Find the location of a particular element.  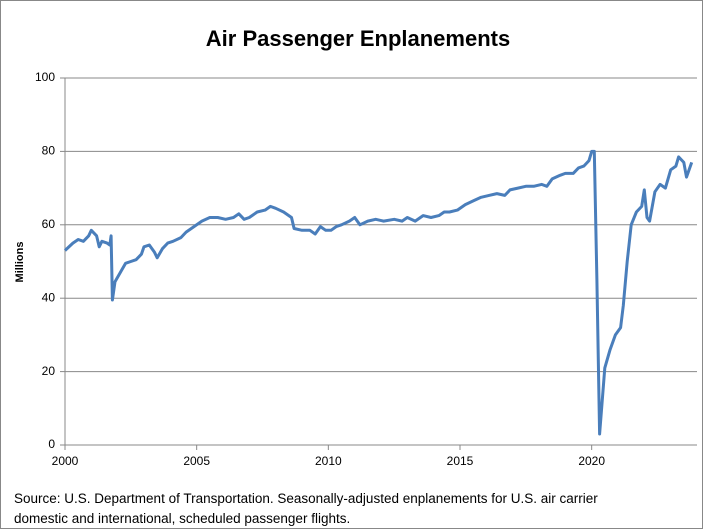

y-tick-label: 60 is located at coordinates (49, 224).